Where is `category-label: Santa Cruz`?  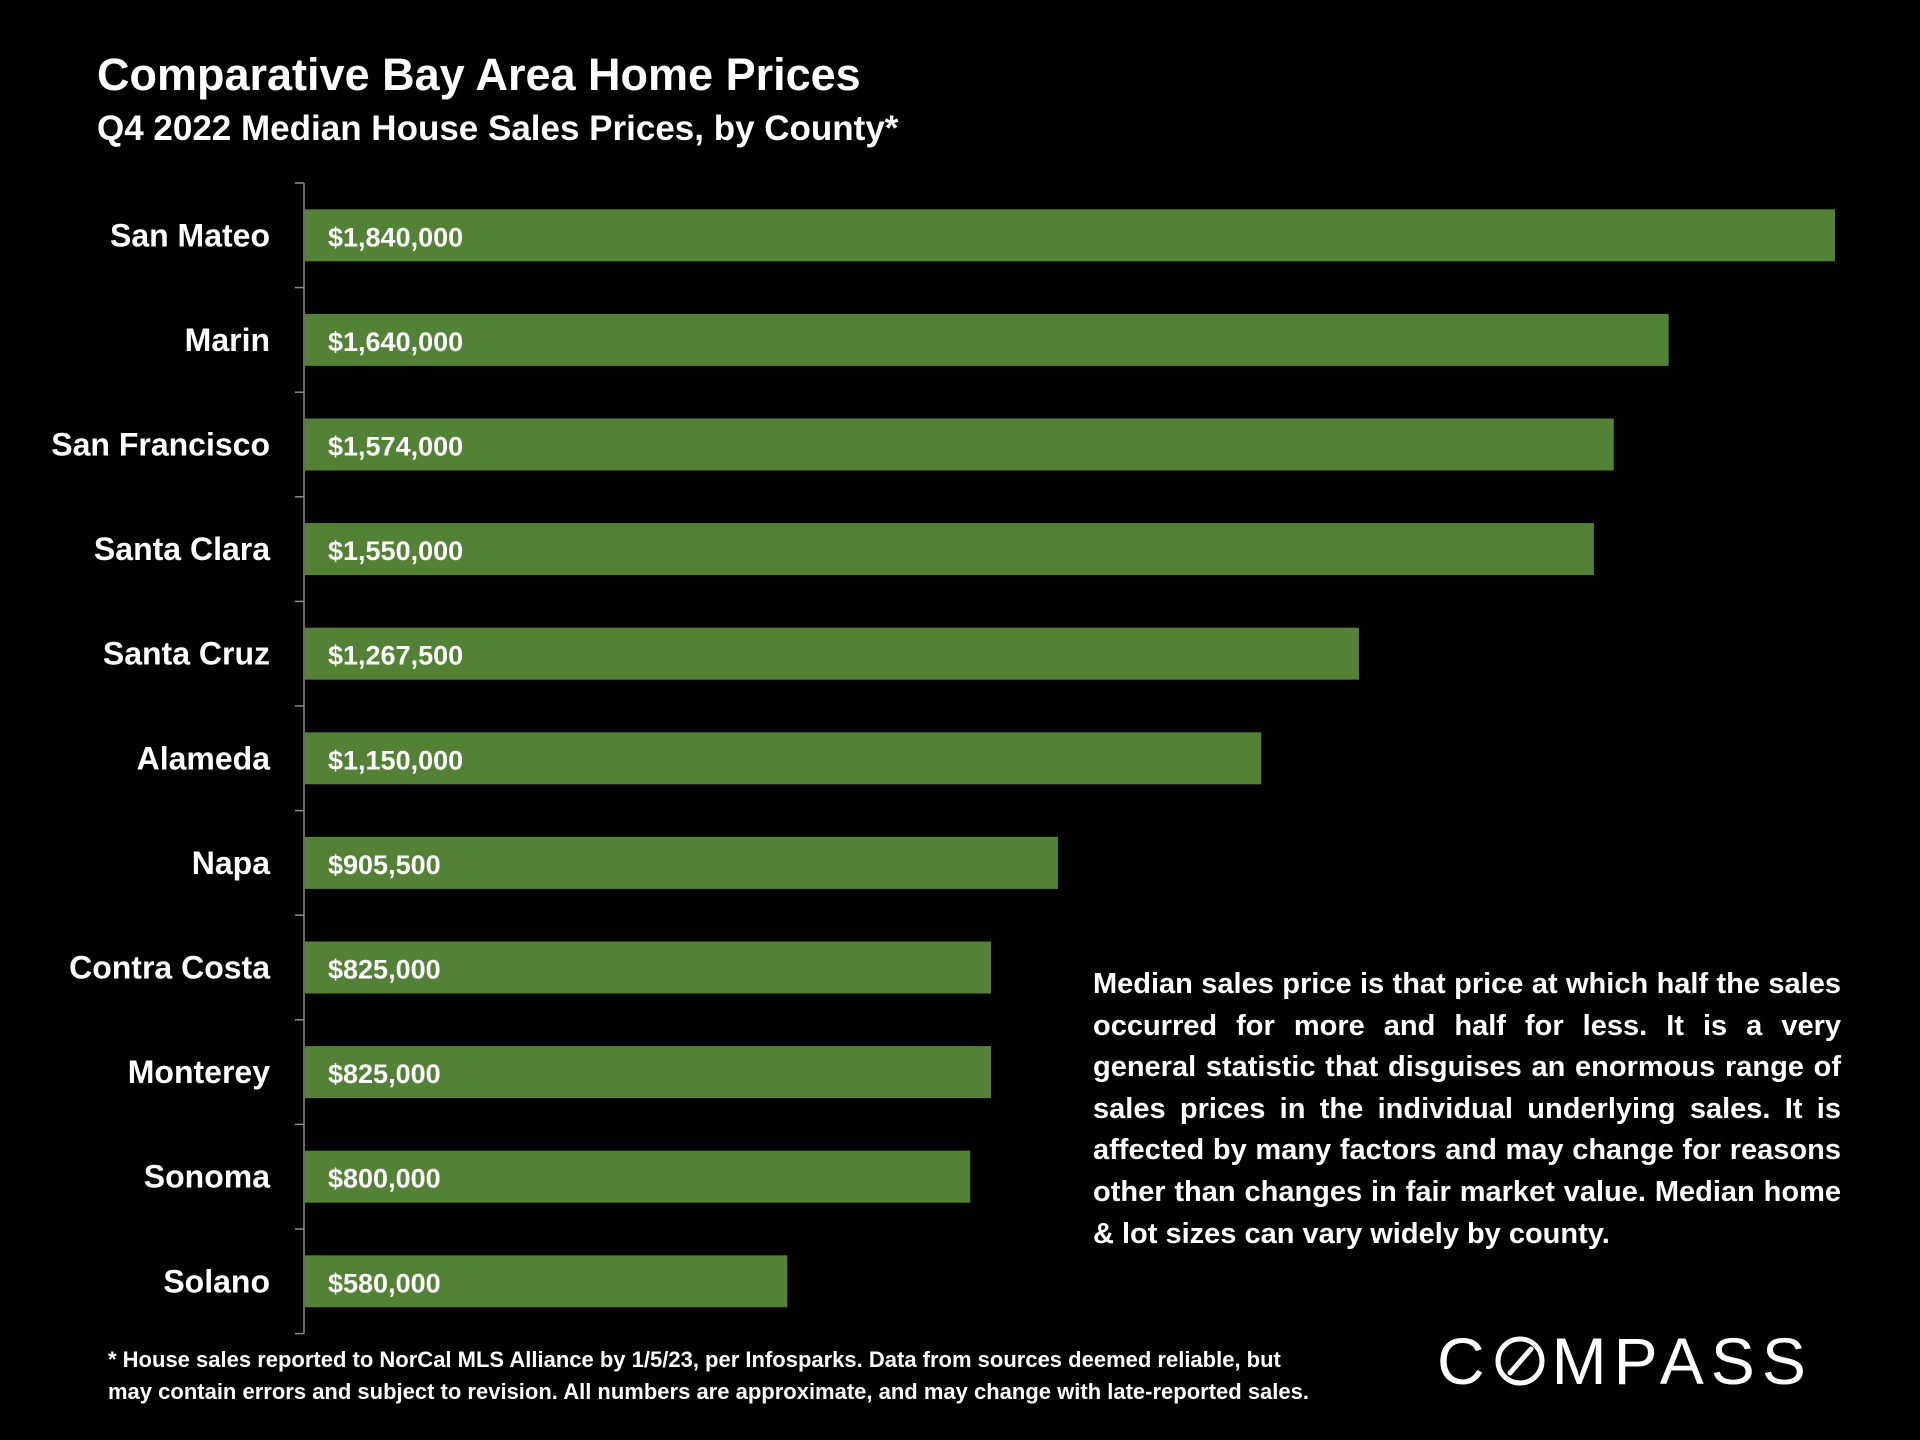 category-label: Santa Cruz is located at coordinates (186, 654).